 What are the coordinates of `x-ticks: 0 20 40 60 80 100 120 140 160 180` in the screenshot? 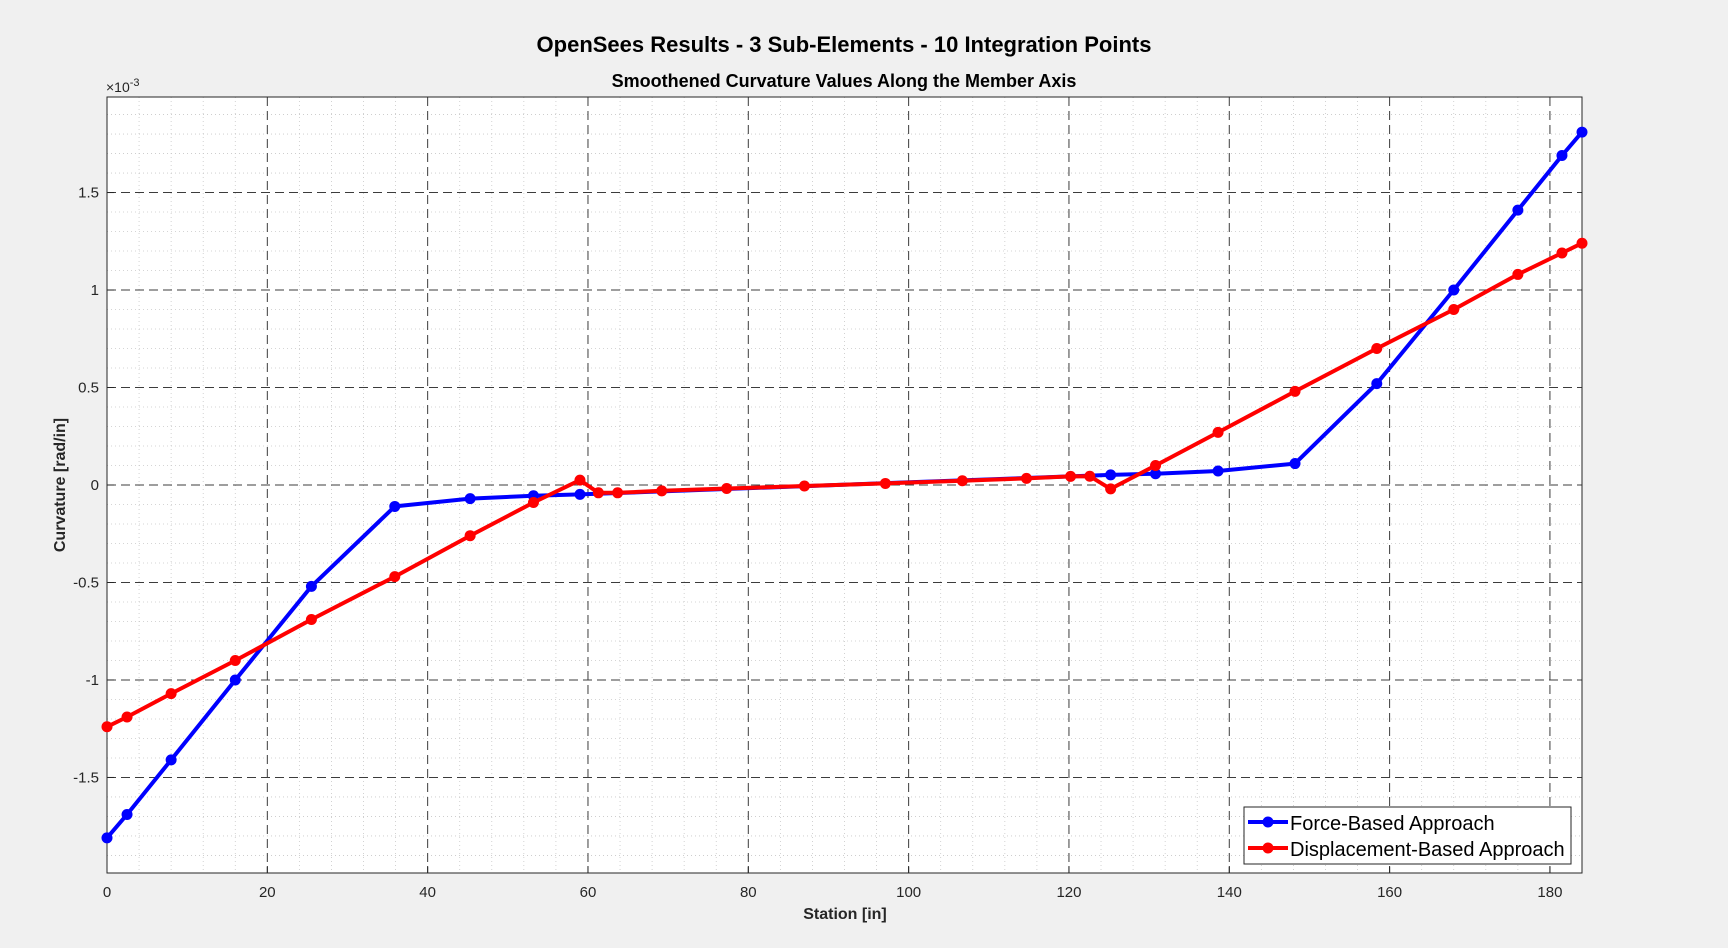 It's located at (832, 883).